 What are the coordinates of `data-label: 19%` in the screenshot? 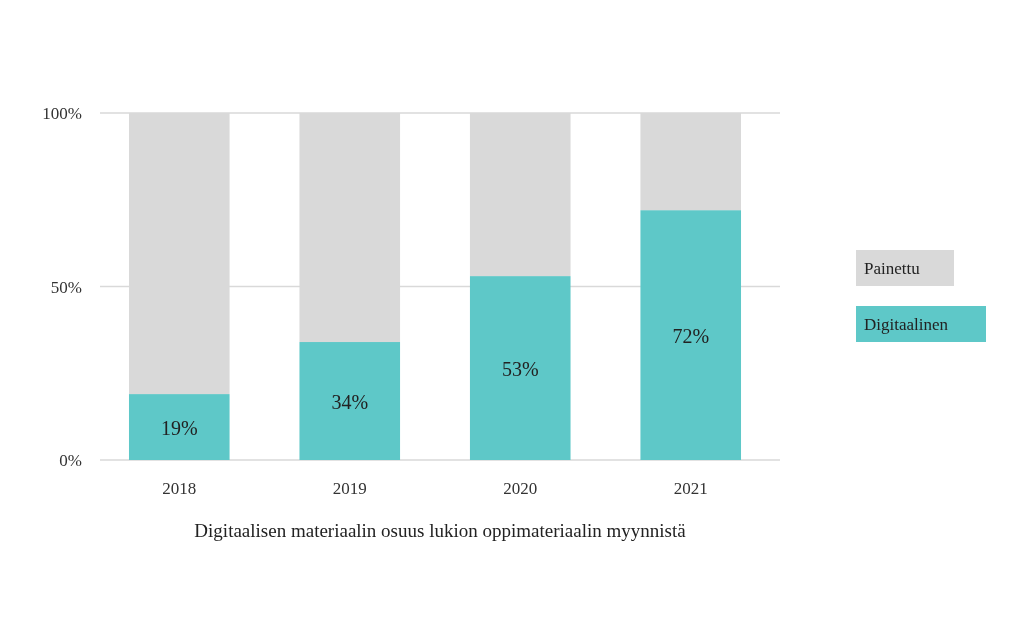 It's located at (179, 428).